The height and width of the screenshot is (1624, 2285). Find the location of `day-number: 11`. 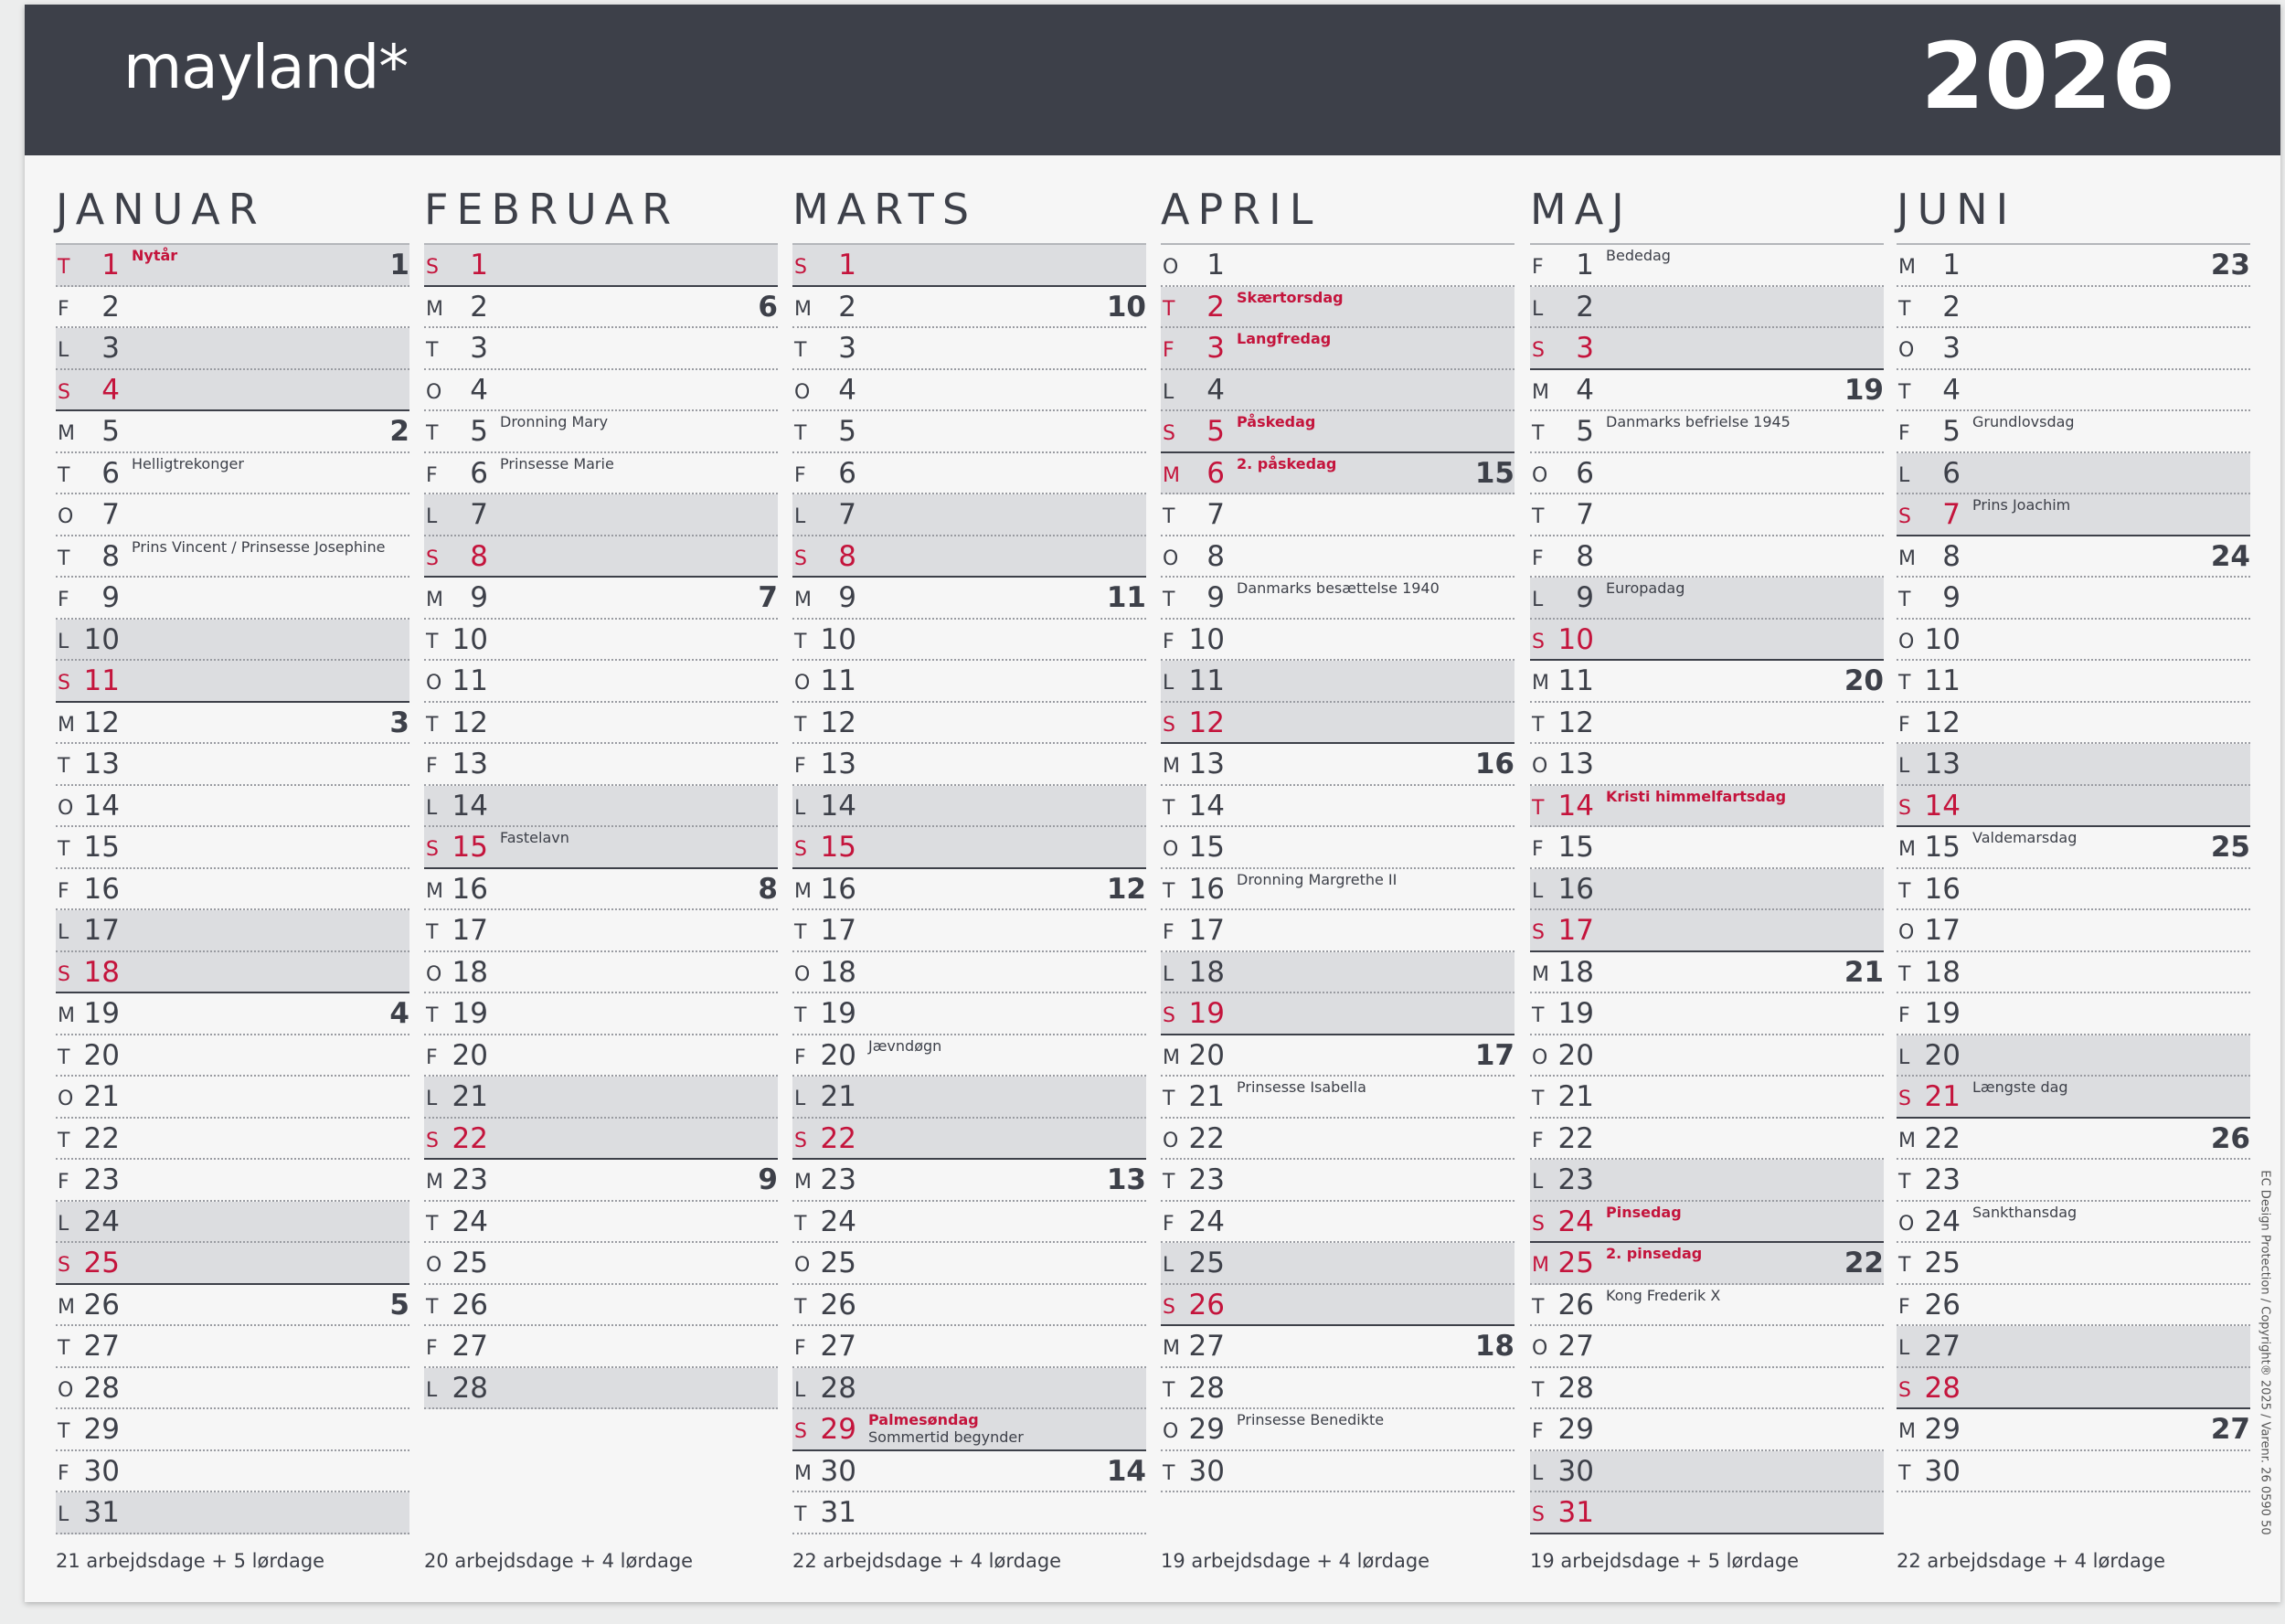

day-number: 11 is located at coordinates (470, 680).